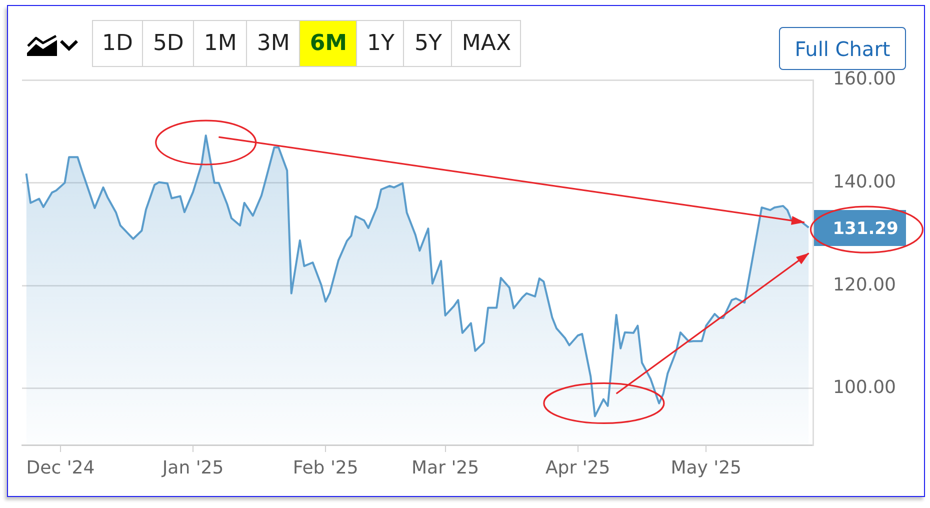  Describe the element at coordinates (487, 43) in the screenshot. I see `text: MAX` at that location.